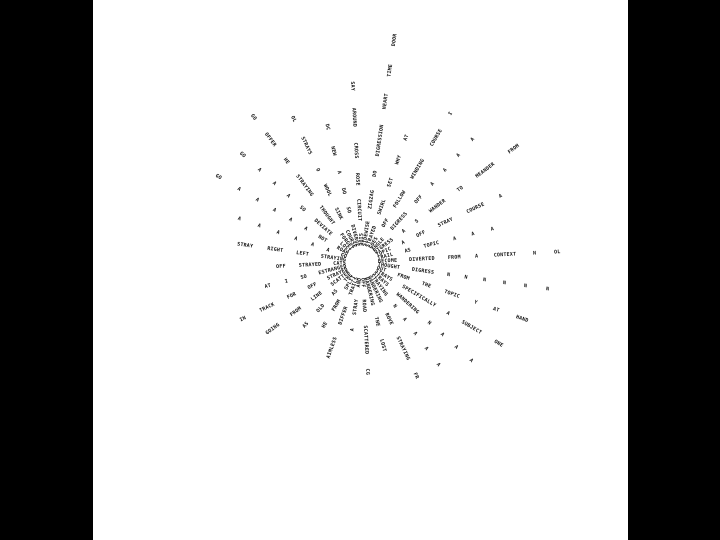 Image resolution: width=720 pixels, height=540 pixels. I want to click on ray-word: STRAY, so click(356, 307).